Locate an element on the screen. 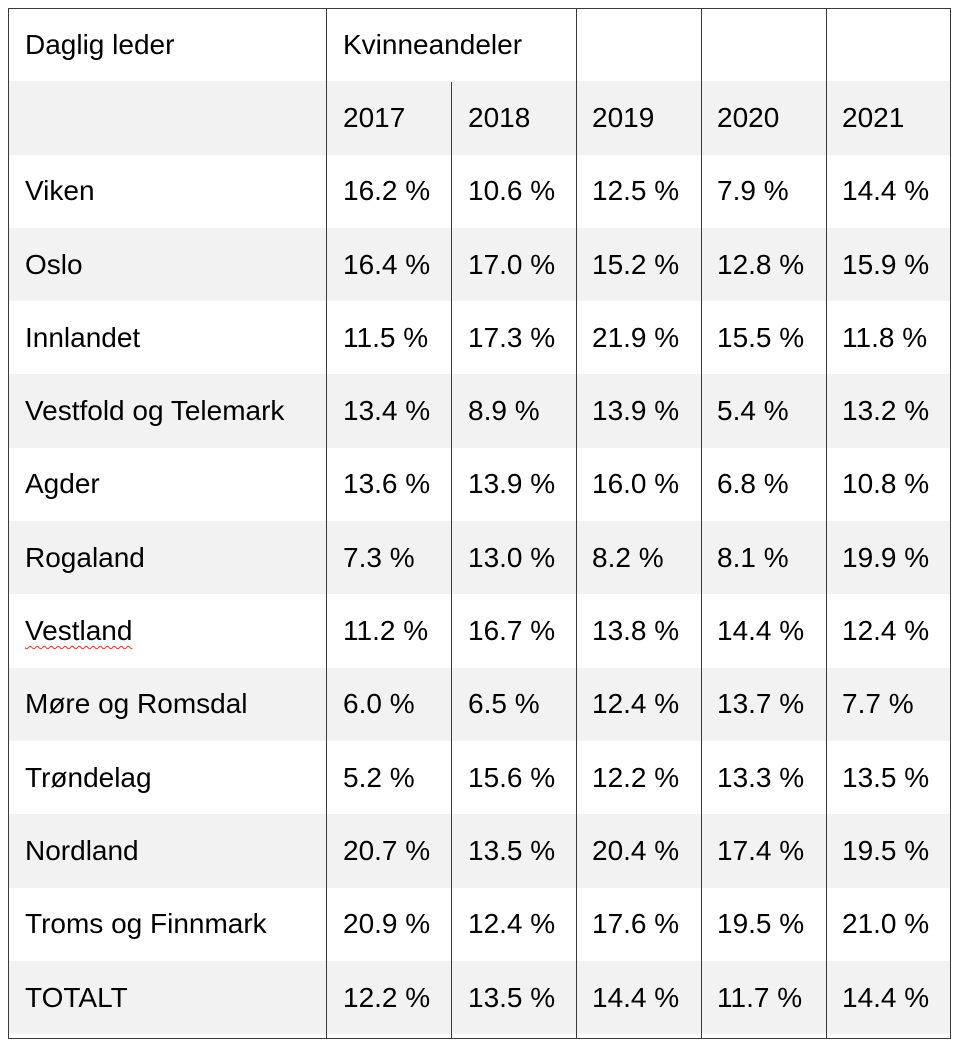 The height and width of the screenshot is (1048, 960). value-cell-2021: 21.0 % is located at coordinates (887, 924).